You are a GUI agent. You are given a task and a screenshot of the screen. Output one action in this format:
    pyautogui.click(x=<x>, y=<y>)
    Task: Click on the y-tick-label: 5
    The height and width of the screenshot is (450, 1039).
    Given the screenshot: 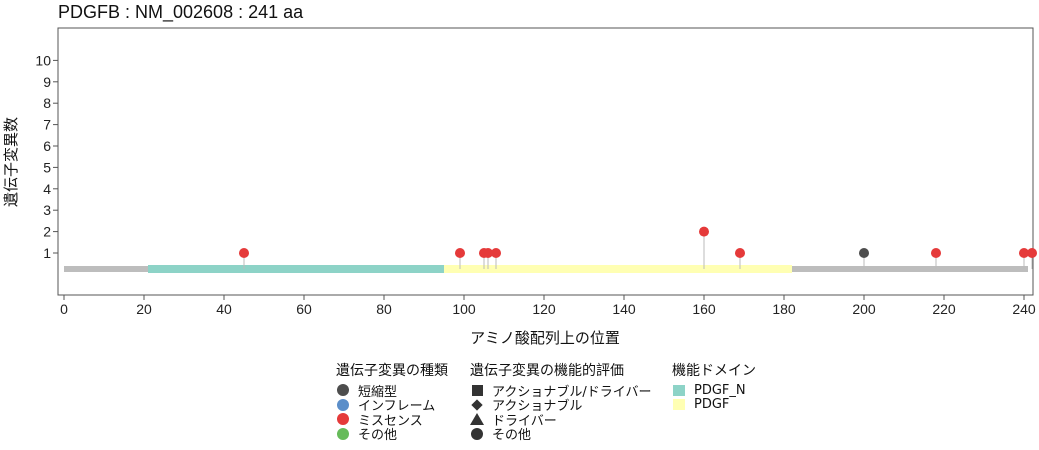 What is the action you would take?
    pyautogui.click(x=47, y=167)
    